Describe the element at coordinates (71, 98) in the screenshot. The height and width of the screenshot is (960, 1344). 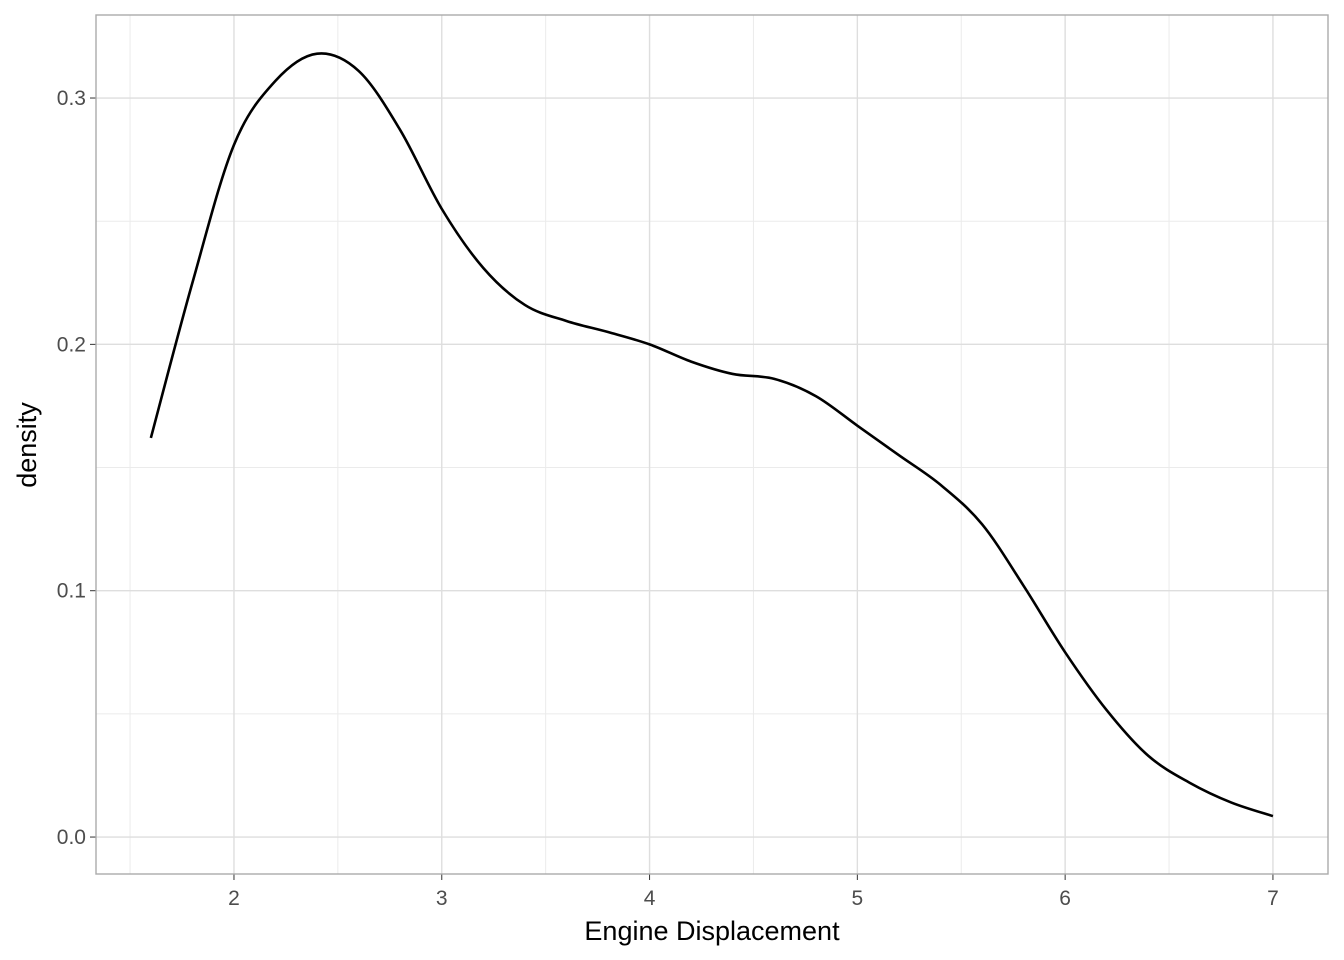
I see `y-tick-label: 0.3` at that location.